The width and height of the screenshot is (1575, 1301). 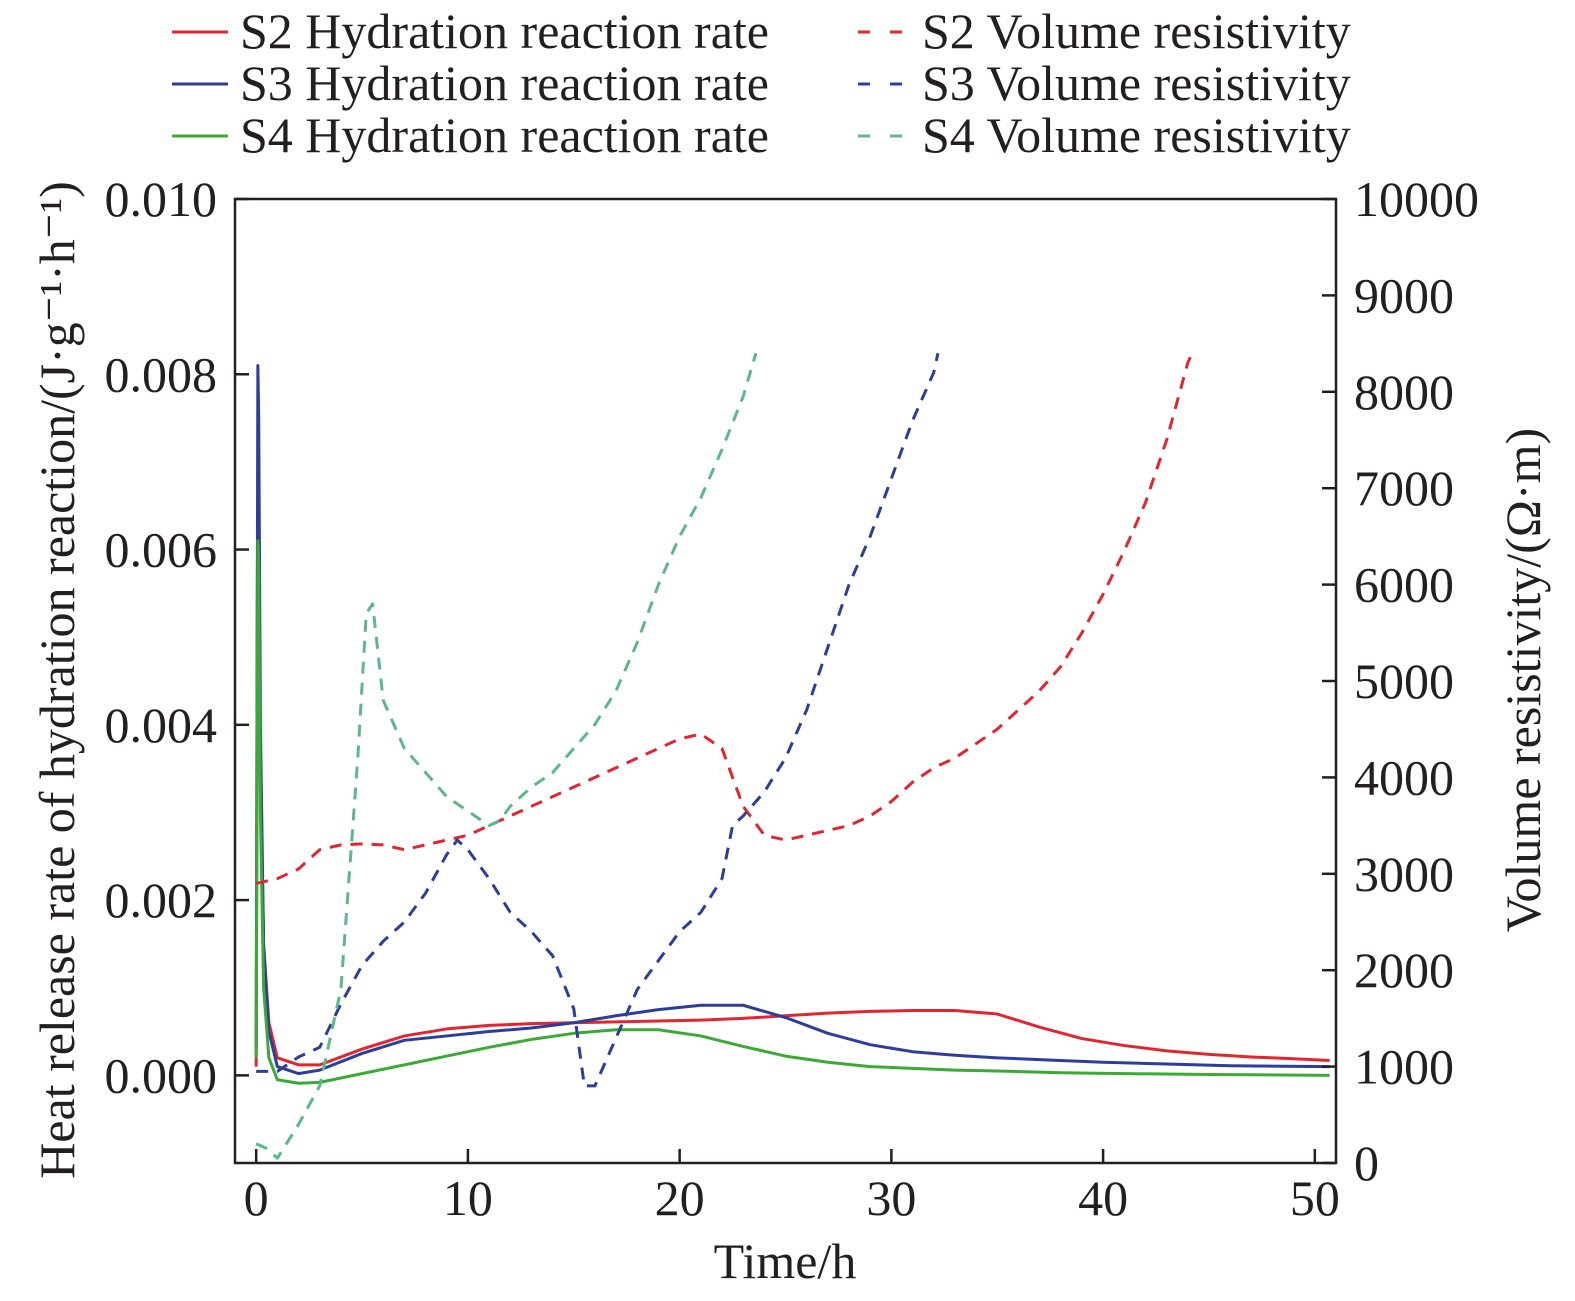 What do you see at coordinates (1315, 1198) in the screenshot?
I see `x-tick-label: 50` at bounding box center [1315, 1198].